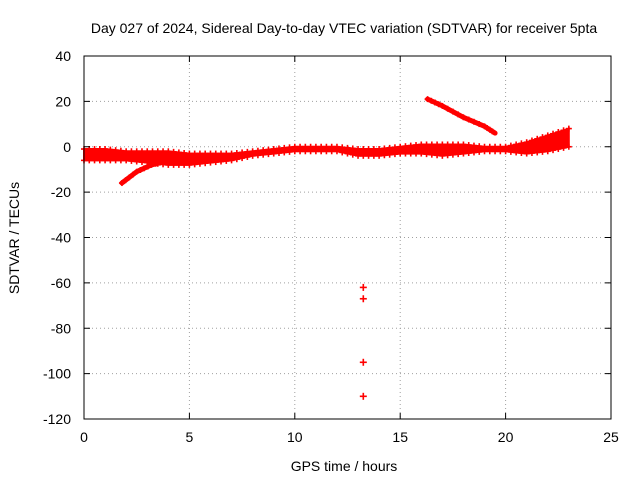 This screenshot has height=480, width=640. I want to click on y-tick-label: -120, so click(57, 419).